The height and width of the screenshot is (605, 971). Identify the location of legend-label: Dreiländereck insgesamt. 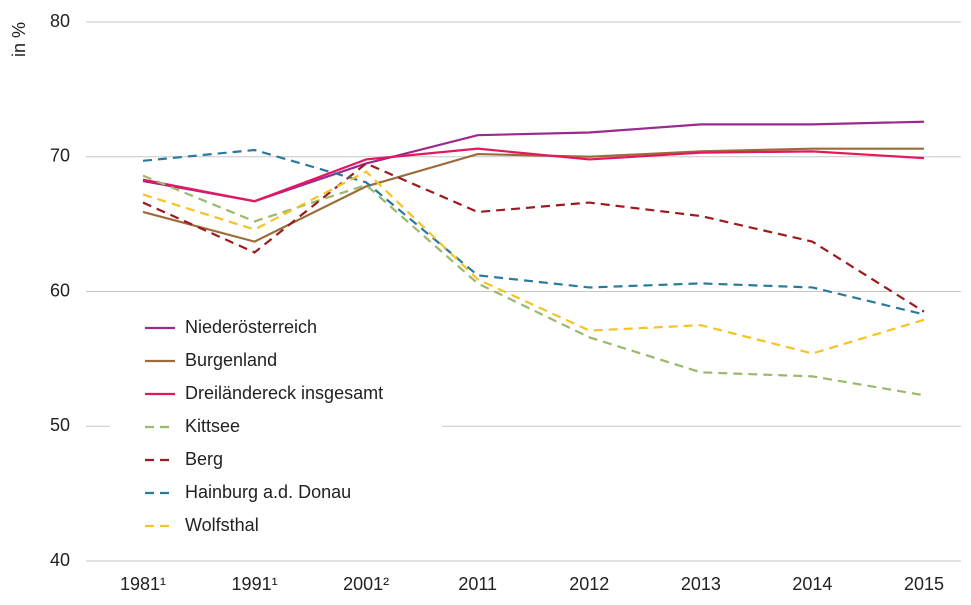
(284, 393).